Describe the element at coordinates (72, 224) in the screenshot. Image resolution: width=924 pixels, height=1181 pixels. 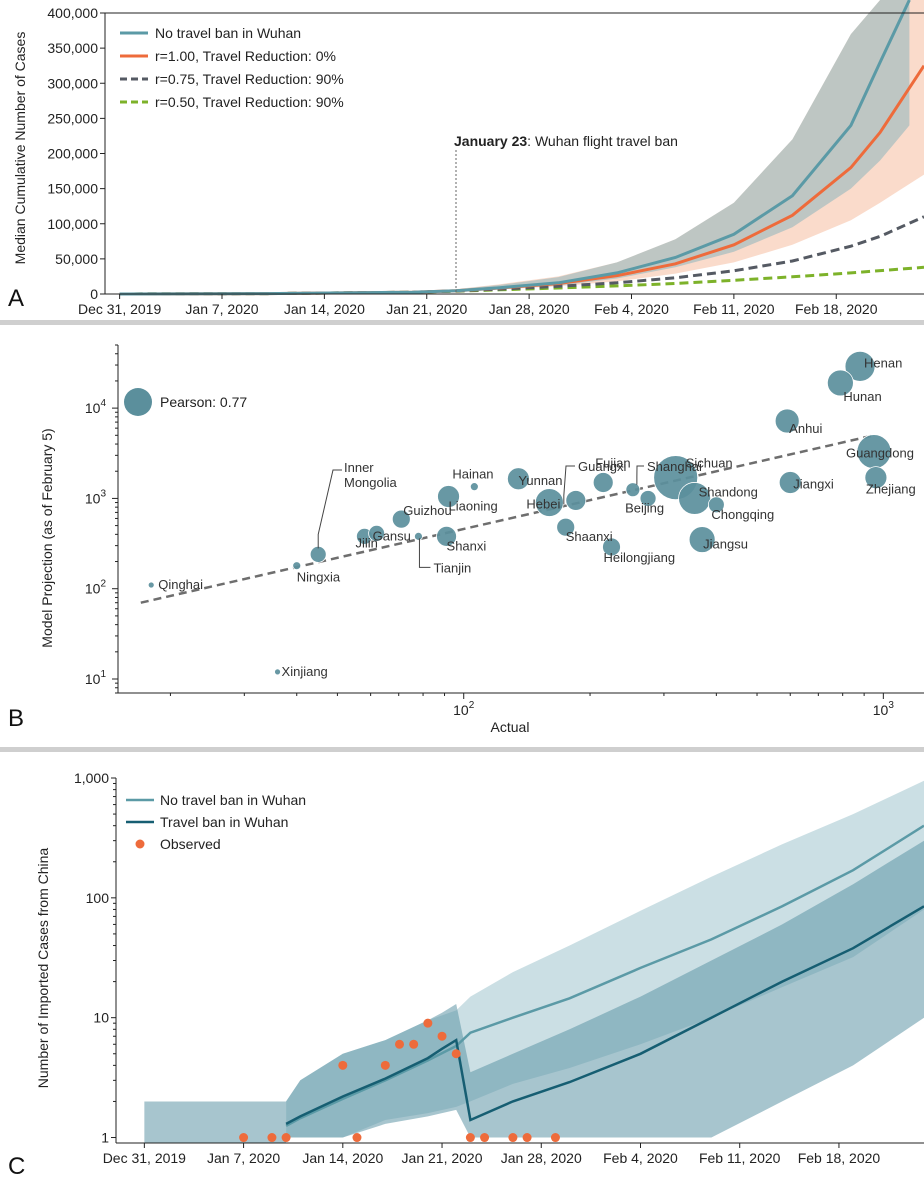
I see `panel-a-ytick-label: 100,000` at that location.